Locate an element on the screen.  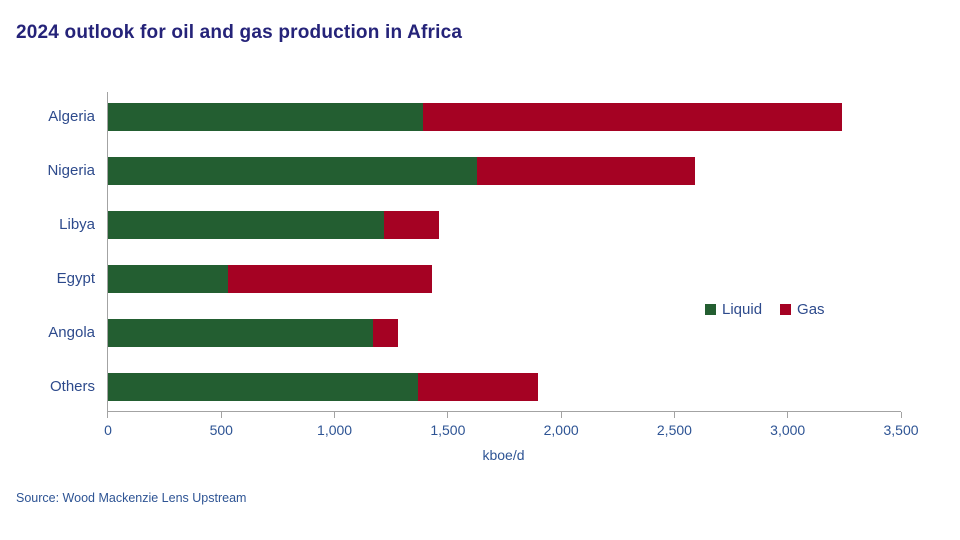
category-label-angola: Angola is located at coordinates (71, 332).